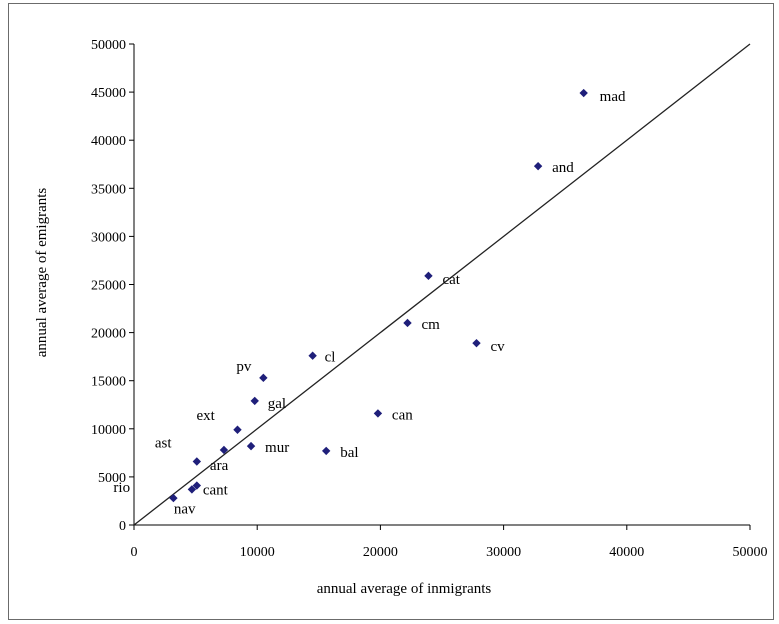 Image resolution: width=779 pixels, height=624 pixels. Describe the element at coordinates (583, 93) in the screenshot. I see `data-point-mad` at that location.